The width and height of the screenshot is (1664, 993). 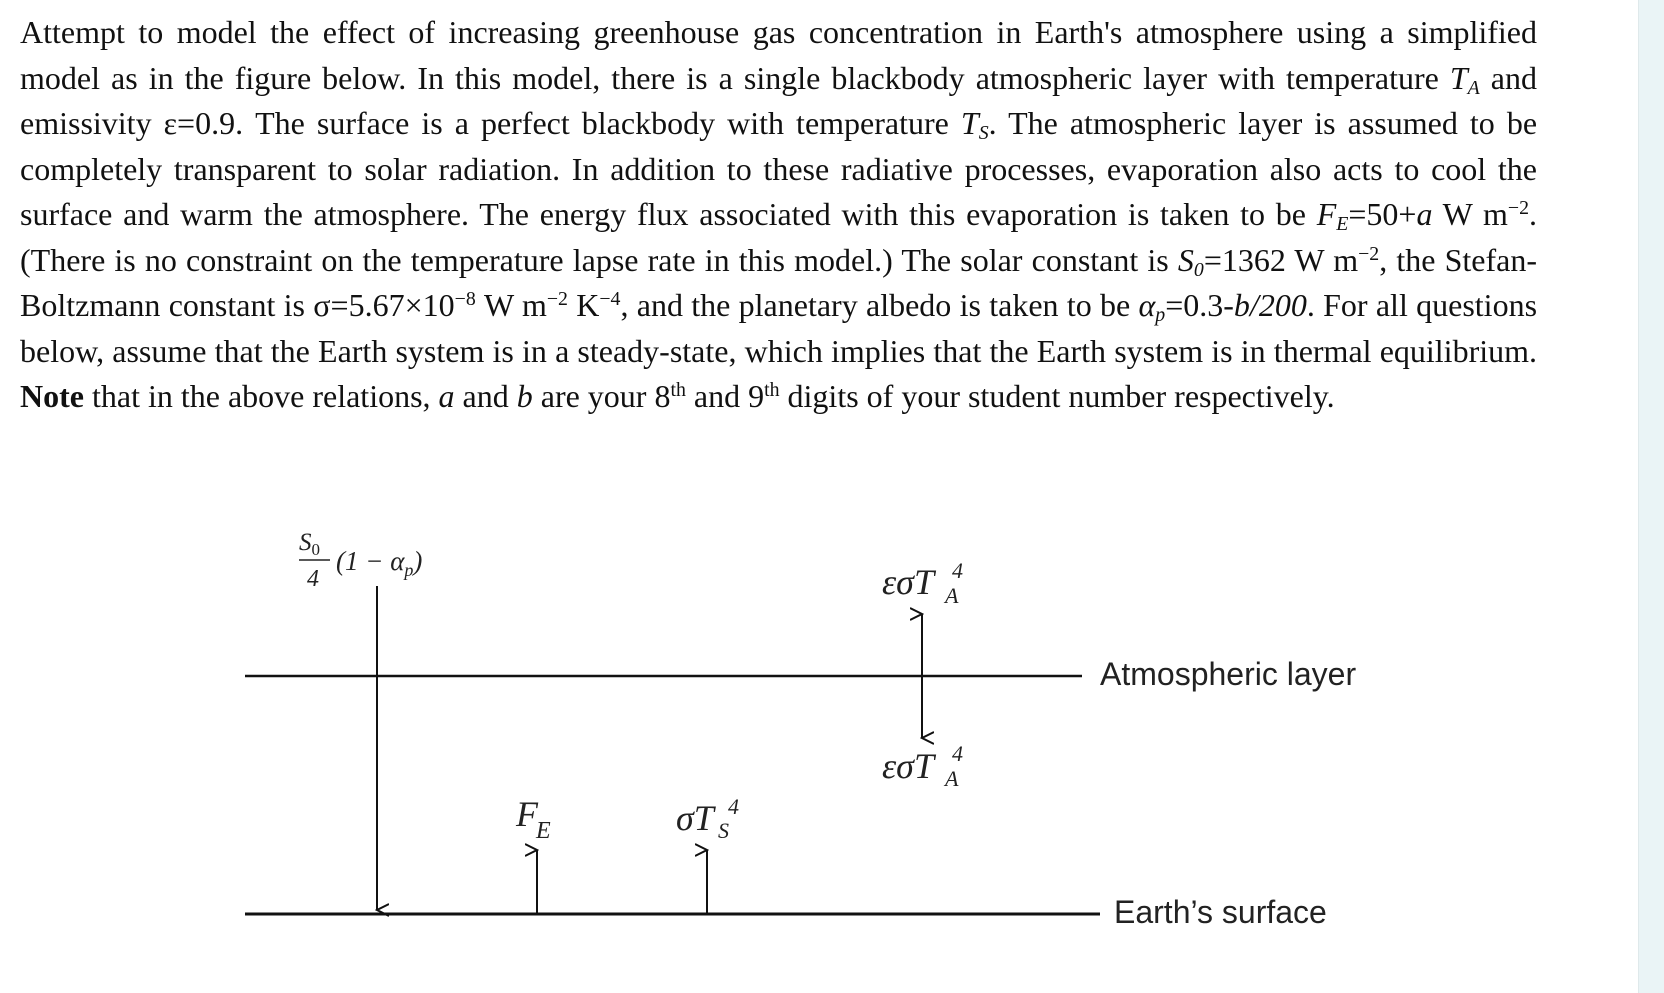 What do you see at coordinates (1199, 305) in the screenshot?
I see `albedo-value: =0.3-` at bounding box center [1199, 305].